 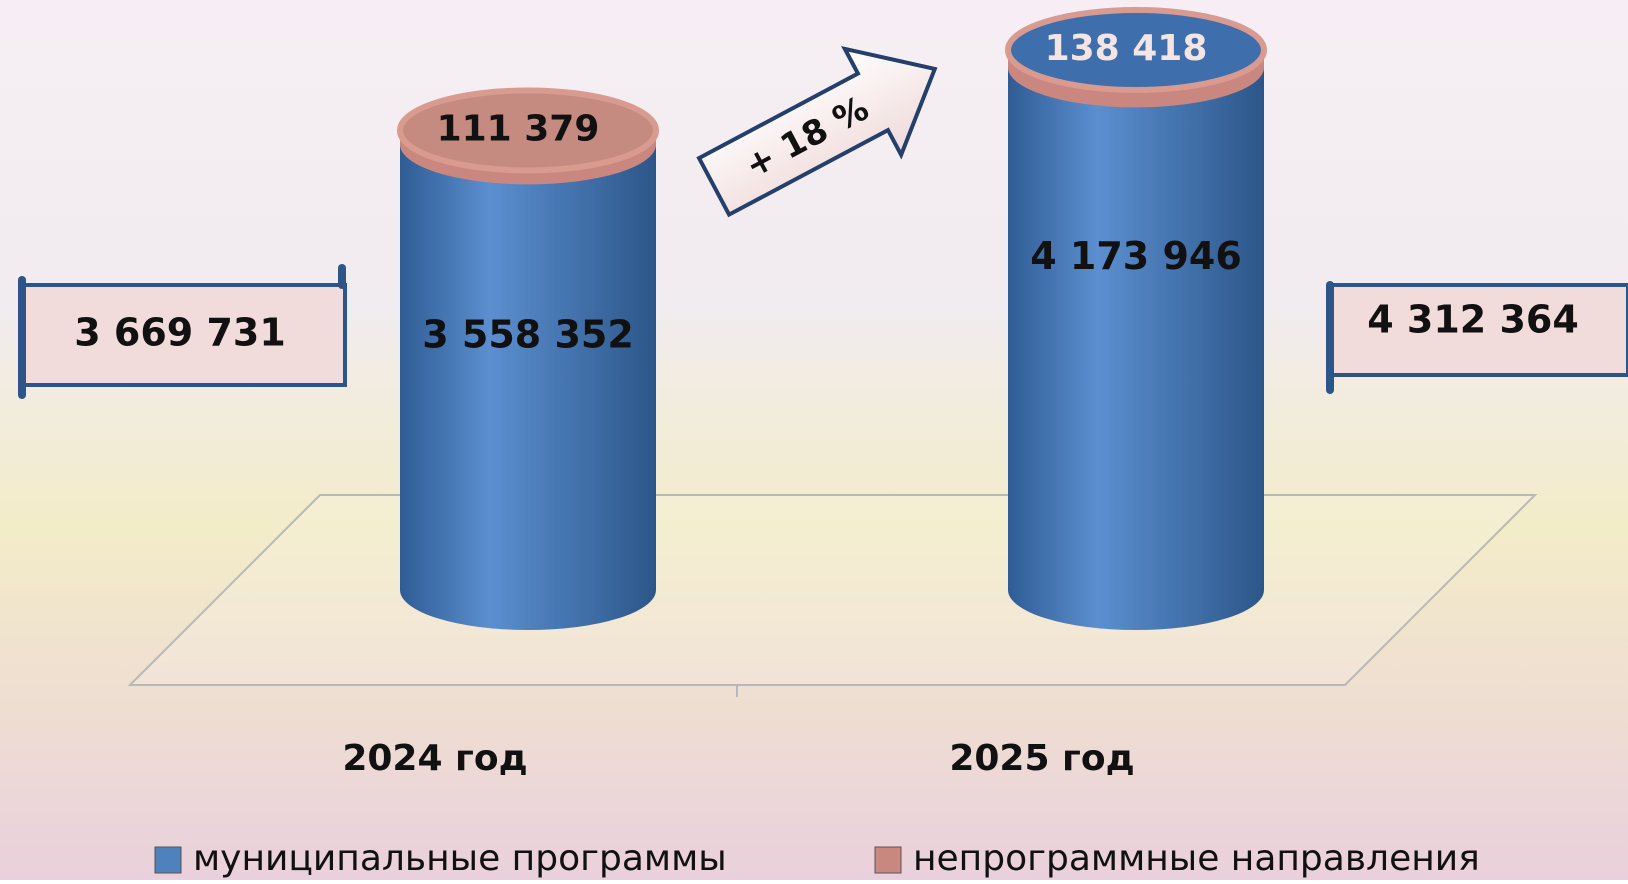 I want to click on value-label: 138 418, so click(x=1126, y=48).